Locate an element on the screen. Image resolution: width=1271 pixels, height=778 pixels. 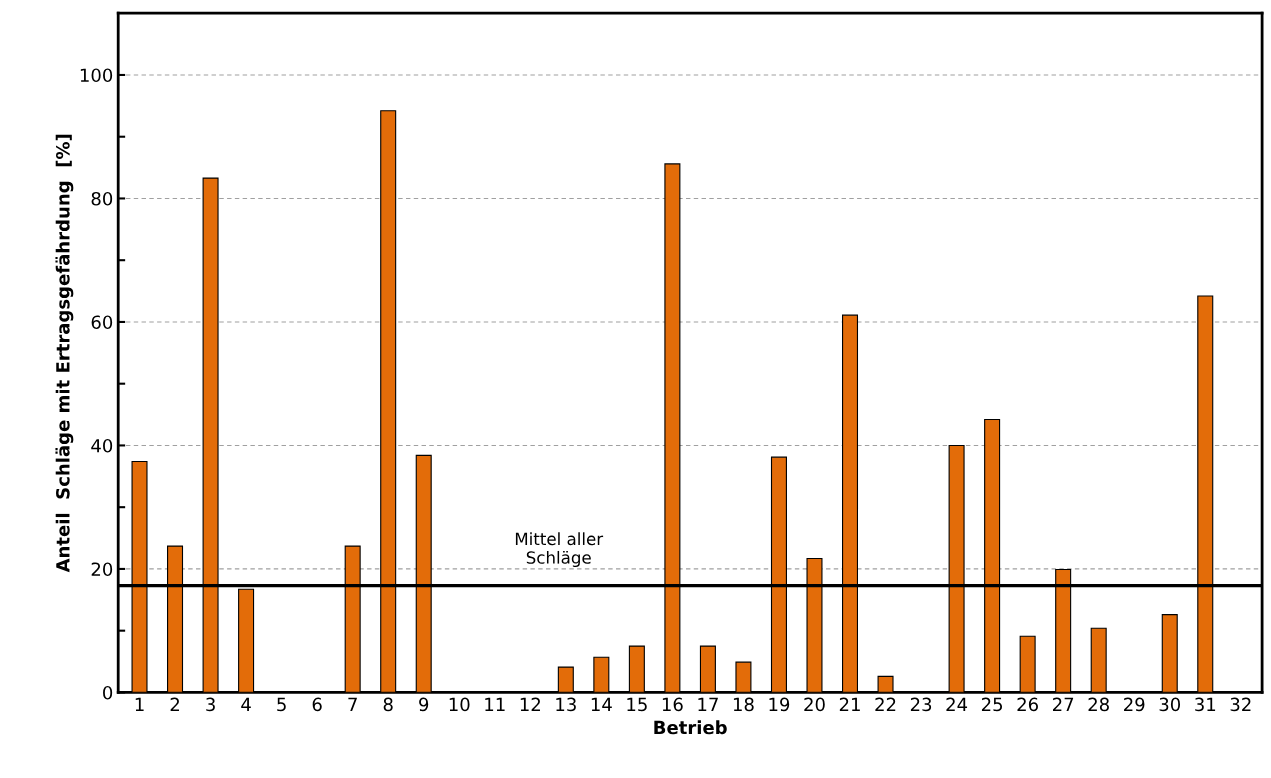
x-tick-label: 31 is located at coordinates (1205, 704).